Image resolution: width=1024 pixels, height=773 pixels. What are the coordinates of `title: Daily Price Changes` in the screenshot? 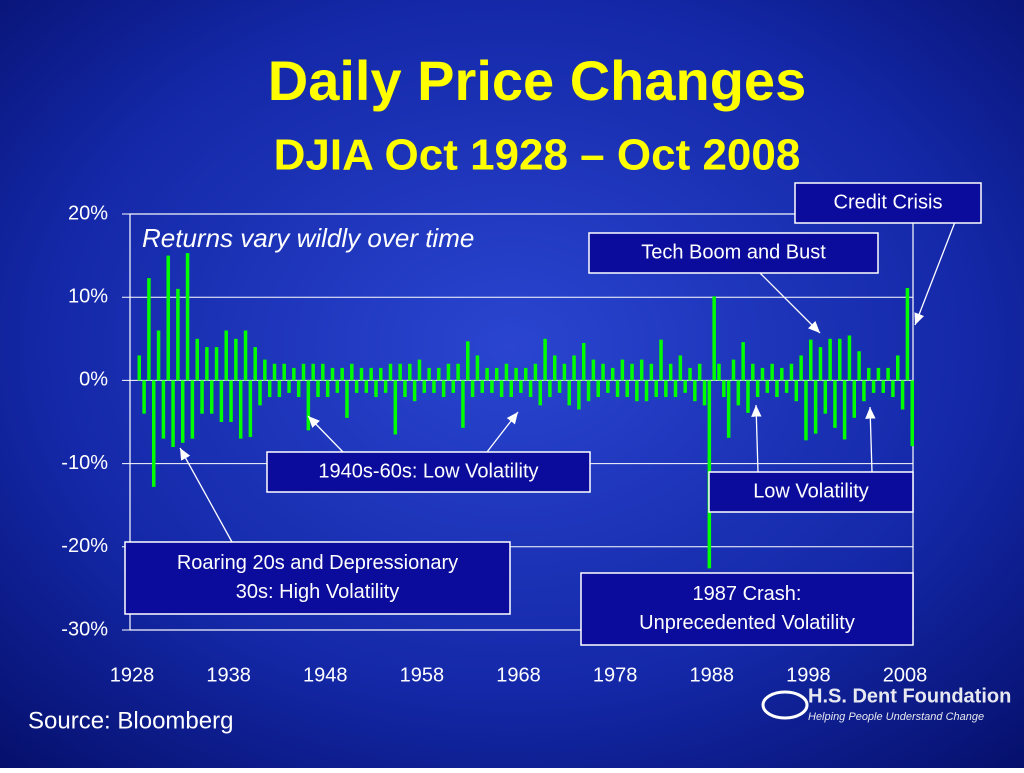 It's located at (537, 80).